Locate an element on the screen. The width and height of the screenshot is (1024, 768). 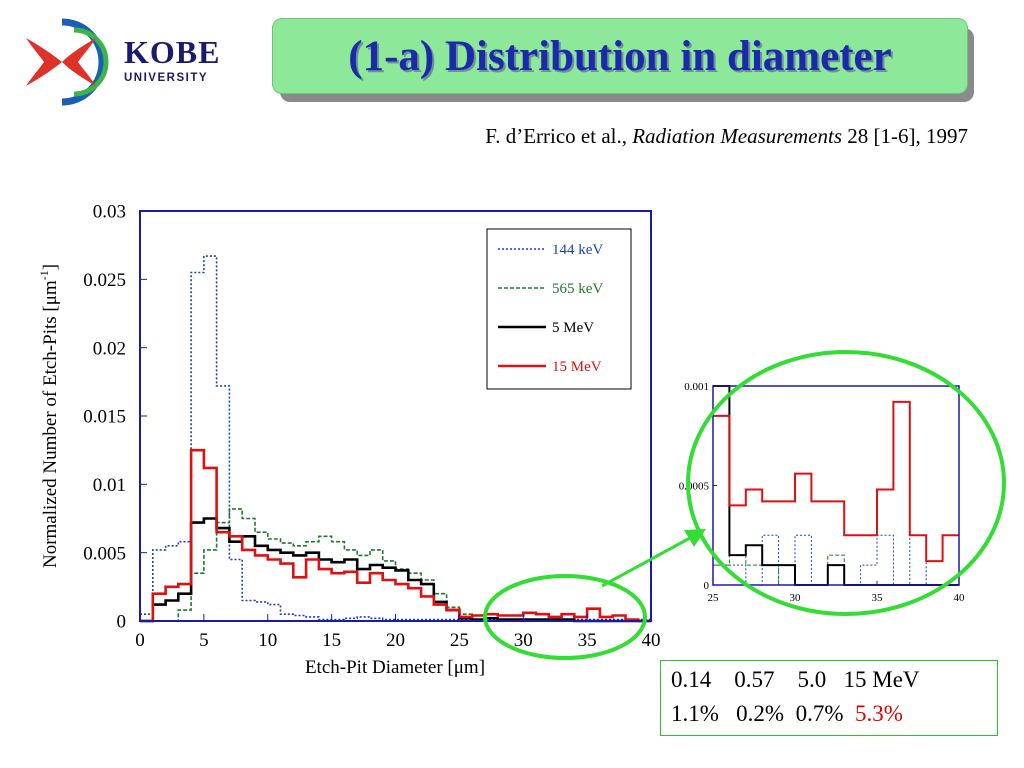
inset-ytick-label: 0 is located at coordinates (707, 586).